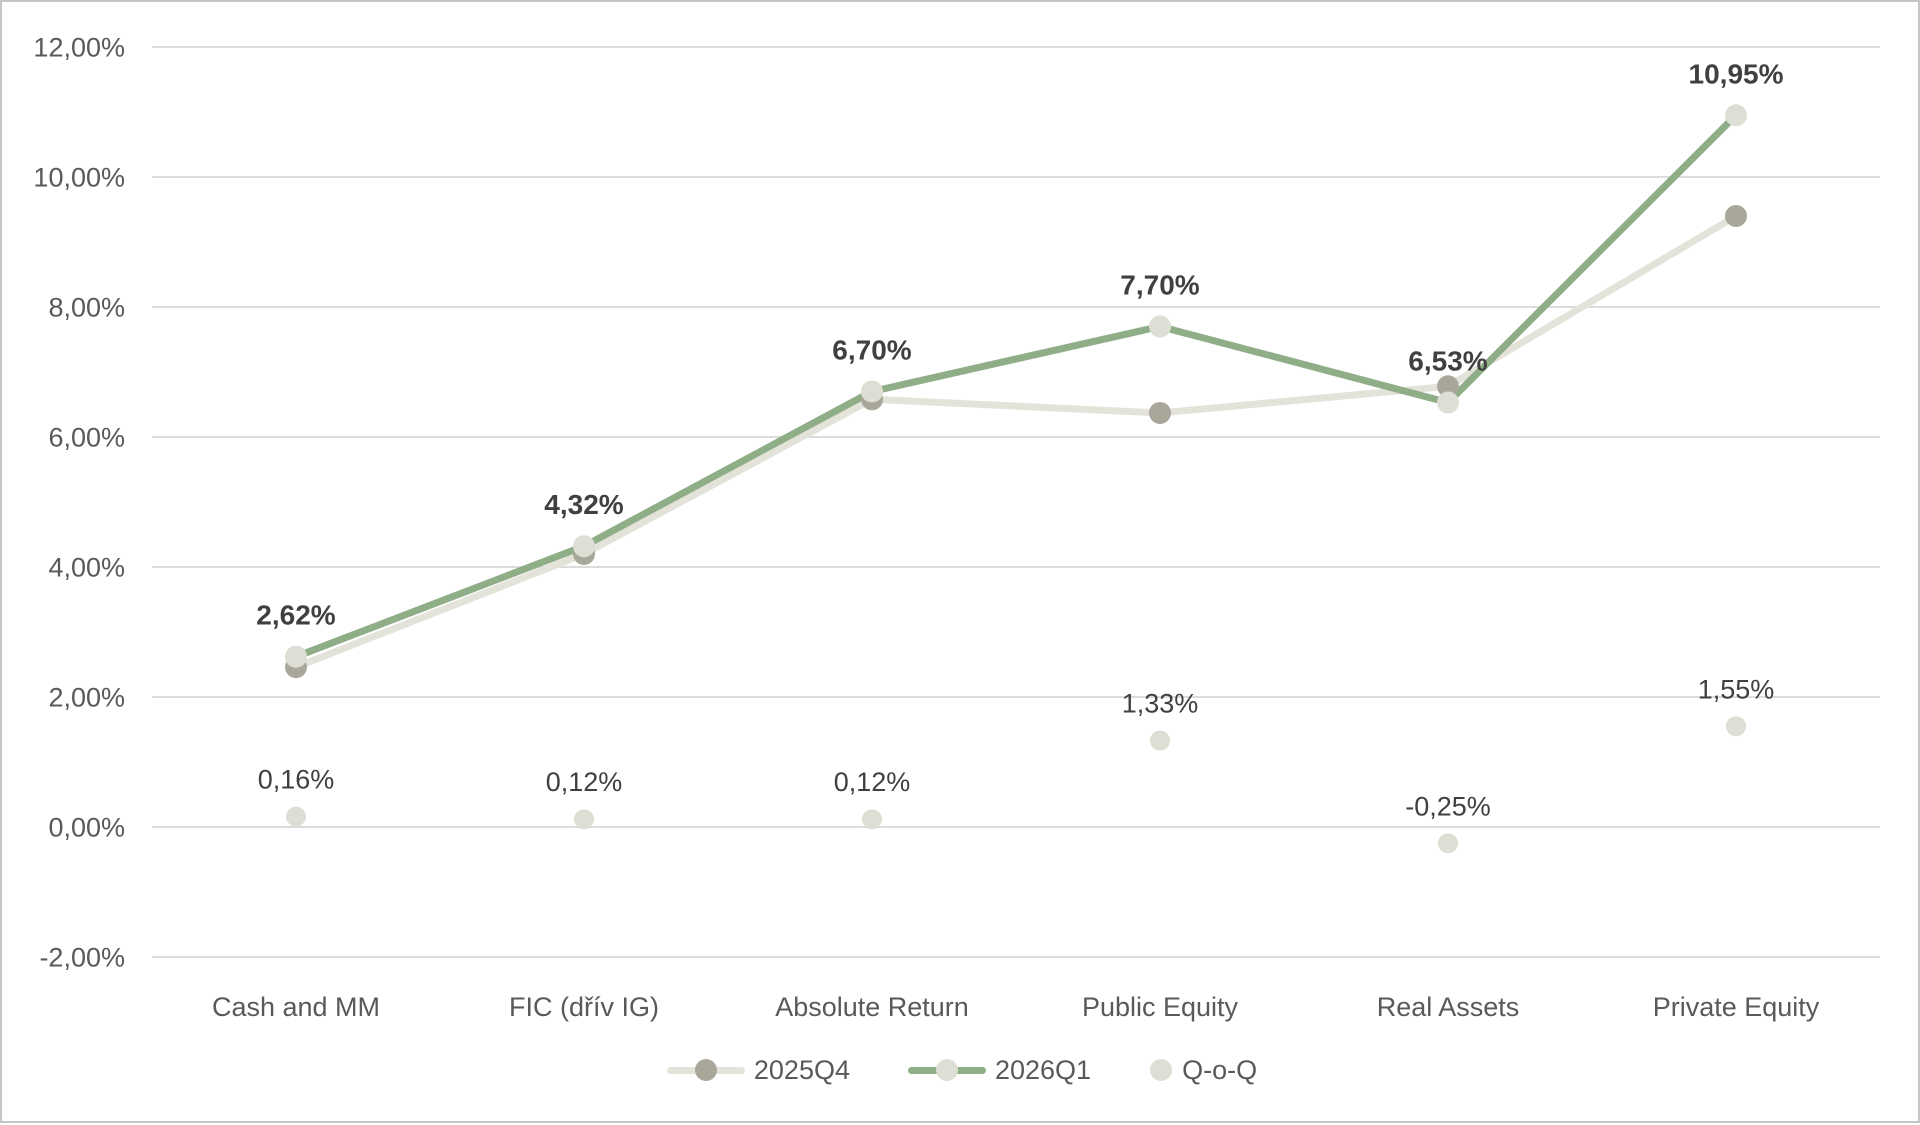  Describe the element at coordinates (86, 438) in the screenshot. I see `y-axis-tick-label: 6,00%` at that location.